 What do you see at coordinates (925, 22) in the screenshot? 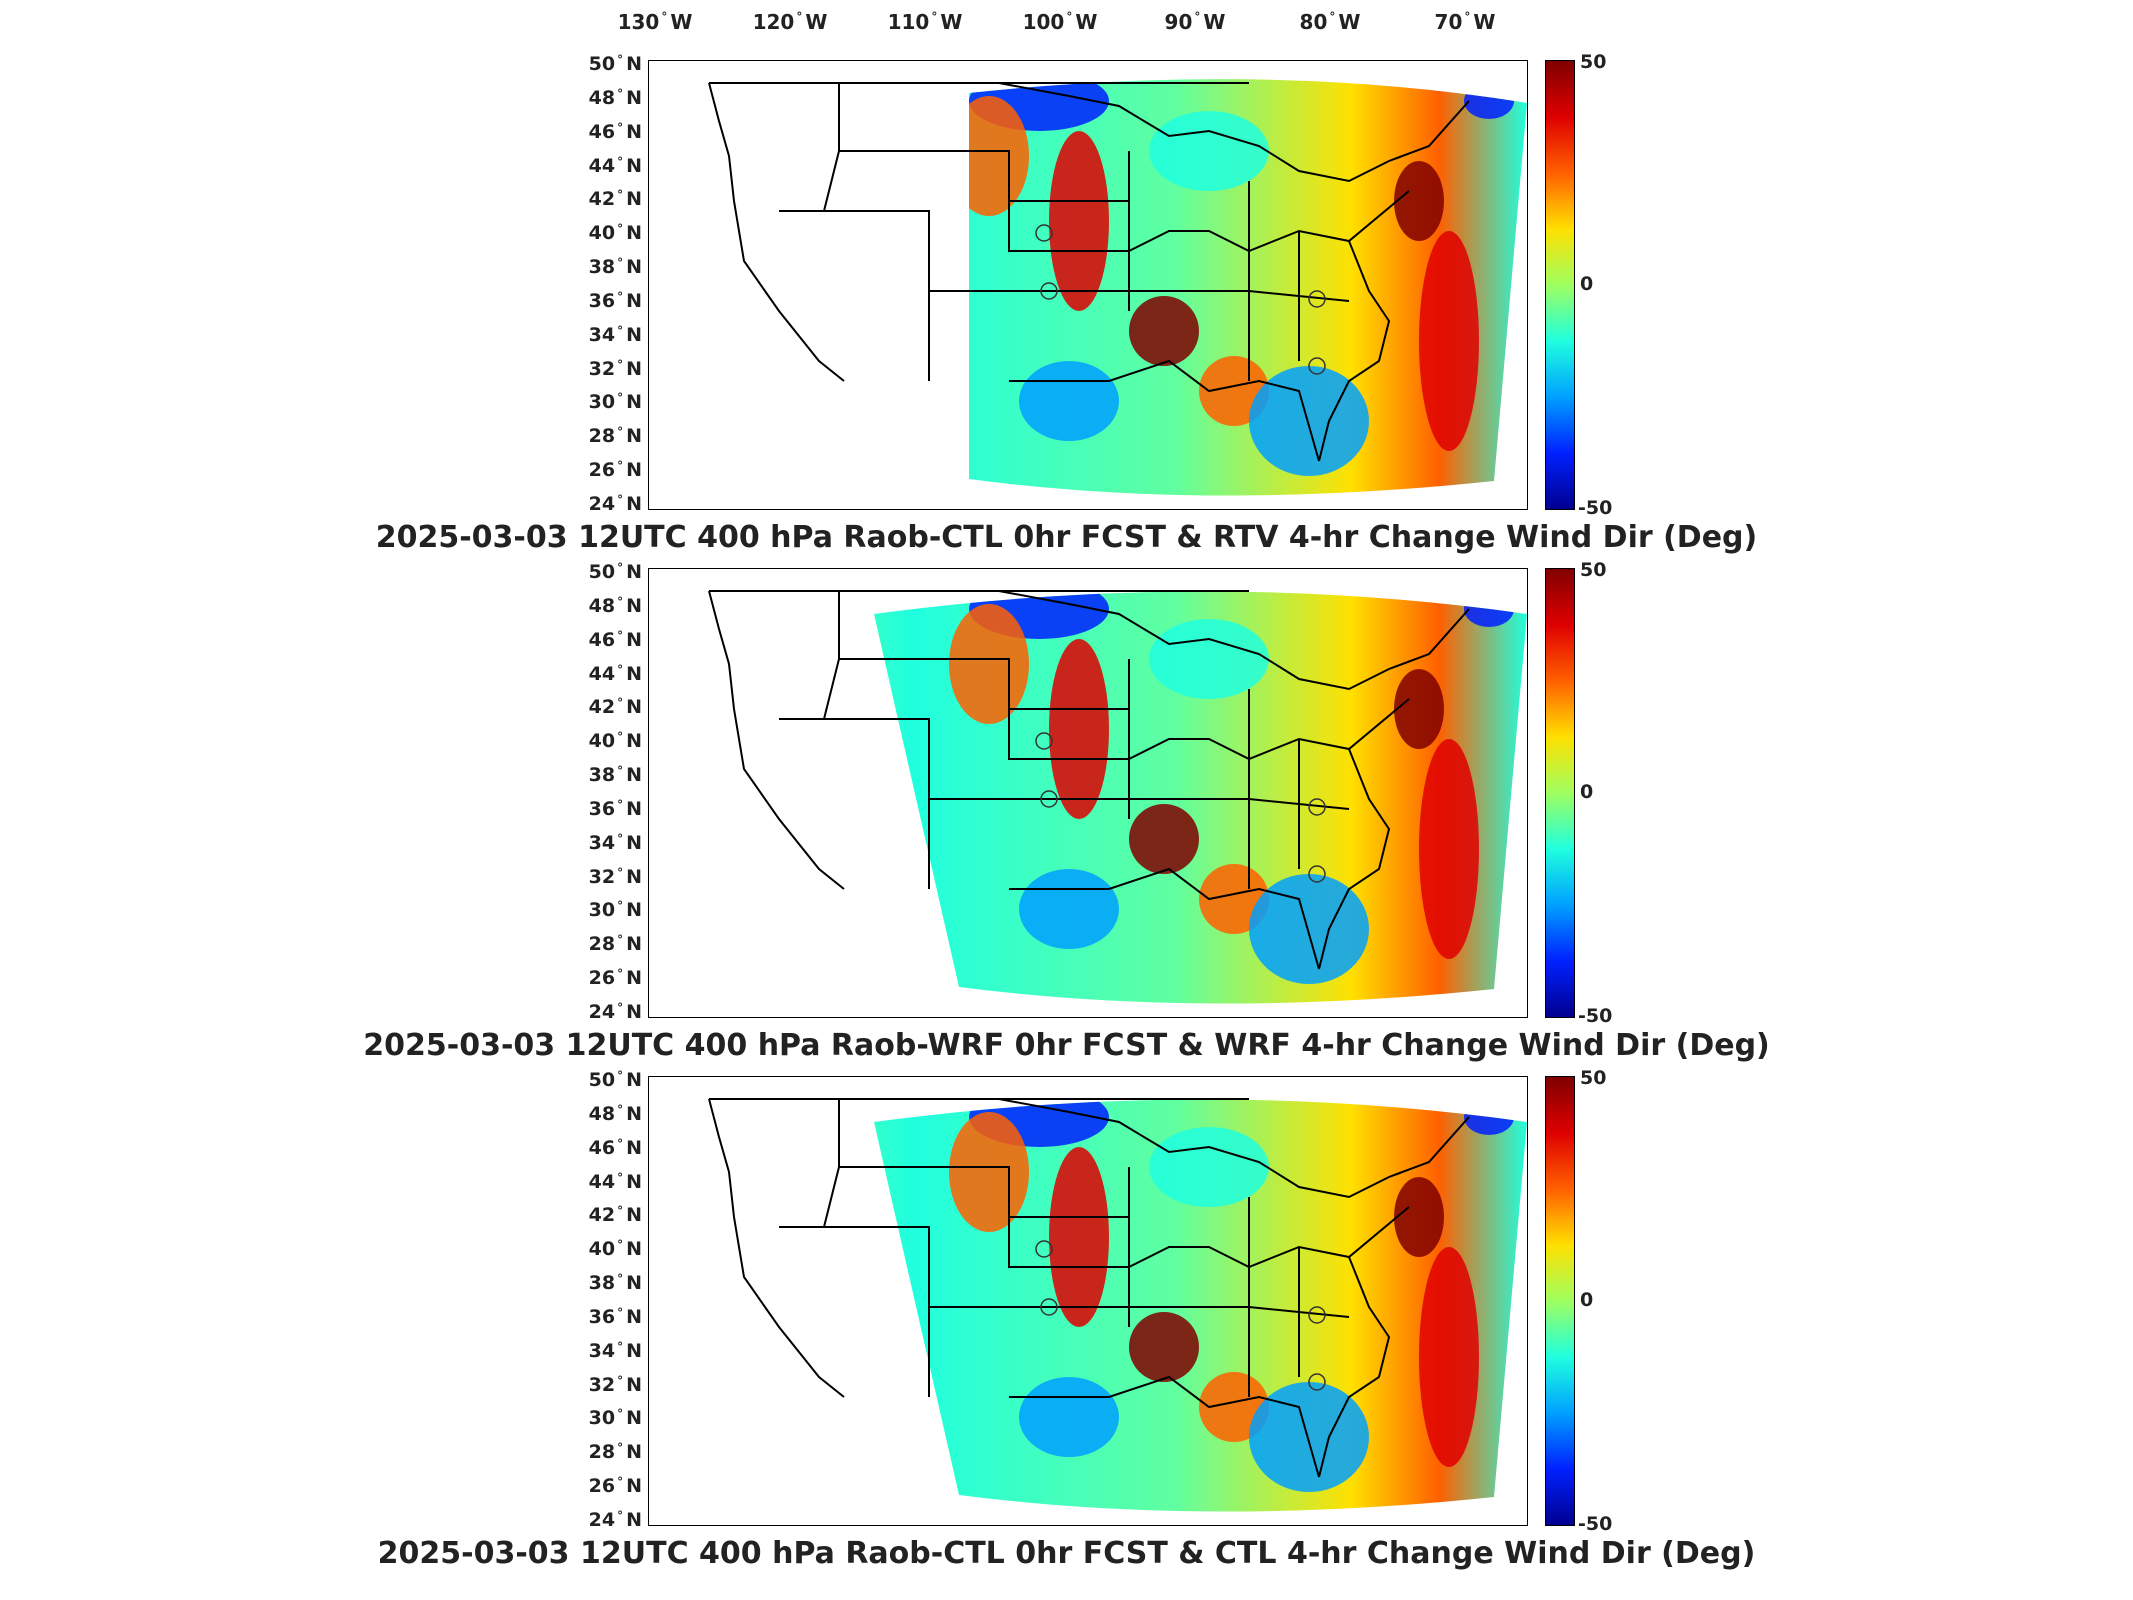
I see `longitude-label: 110 ° W` at bounding box center [925, 22].